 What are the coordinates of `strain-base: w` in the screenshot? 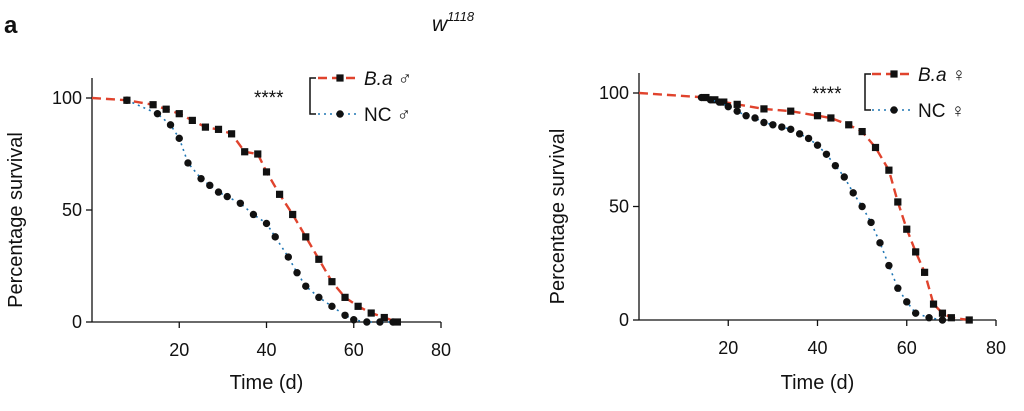 It's located at (440, 24).